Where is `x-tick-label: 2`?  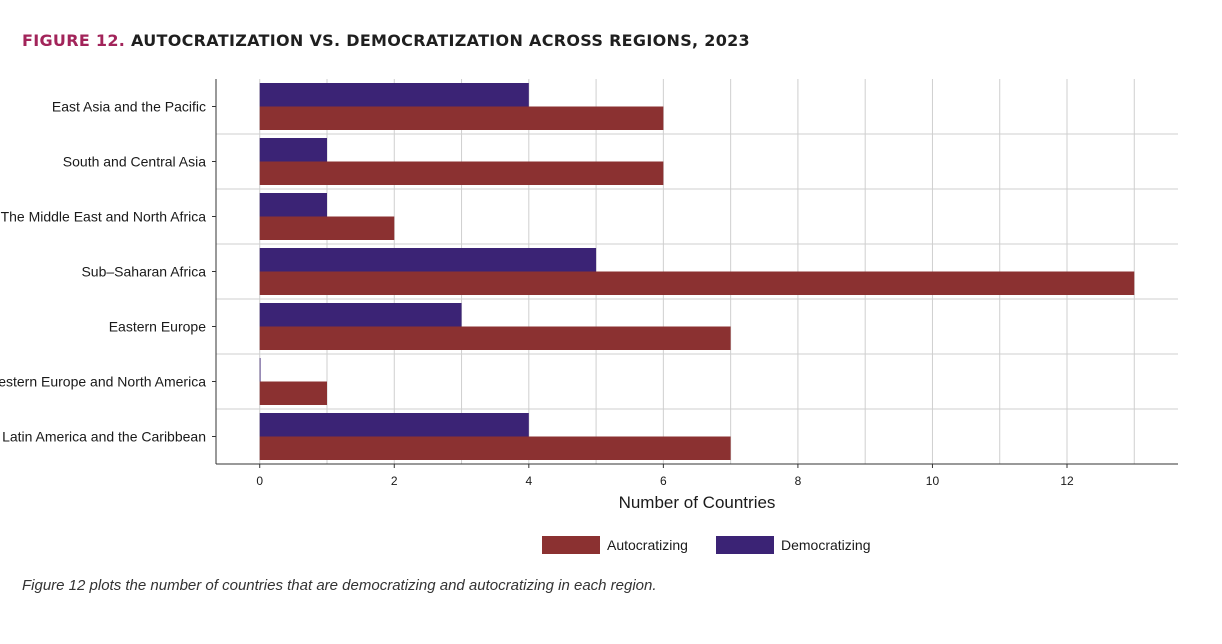
x-tick-label: 2 is located at coordinates (394, 481).